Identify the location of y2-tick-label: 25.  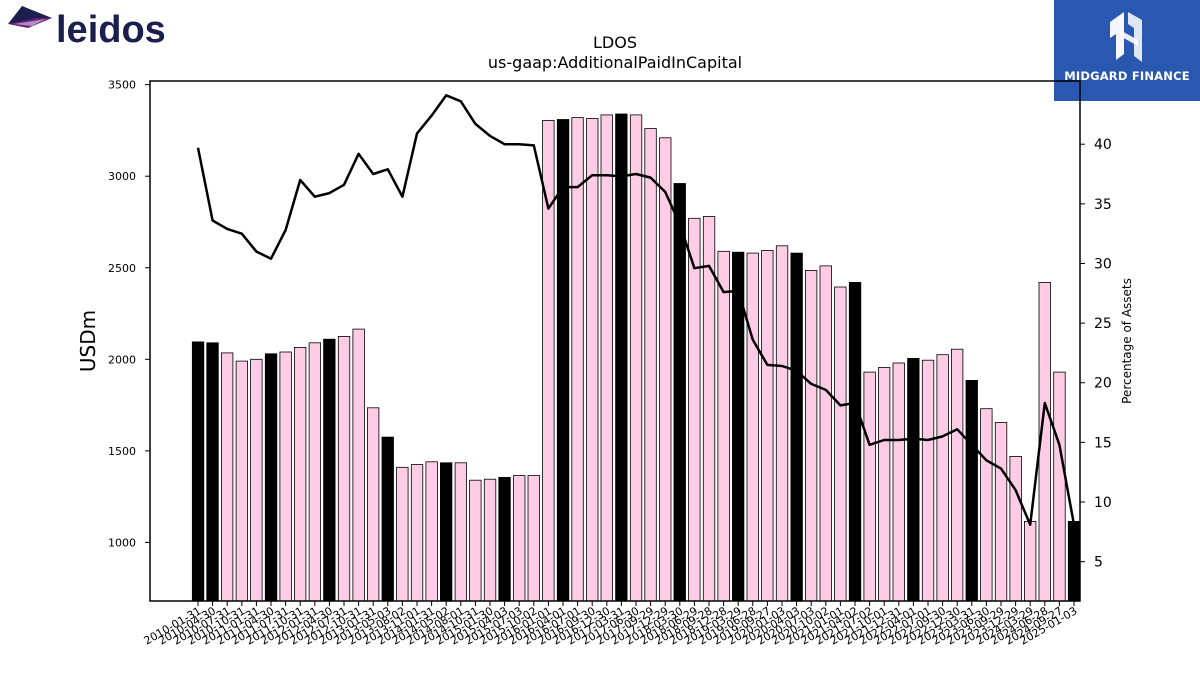
(1103, 324).